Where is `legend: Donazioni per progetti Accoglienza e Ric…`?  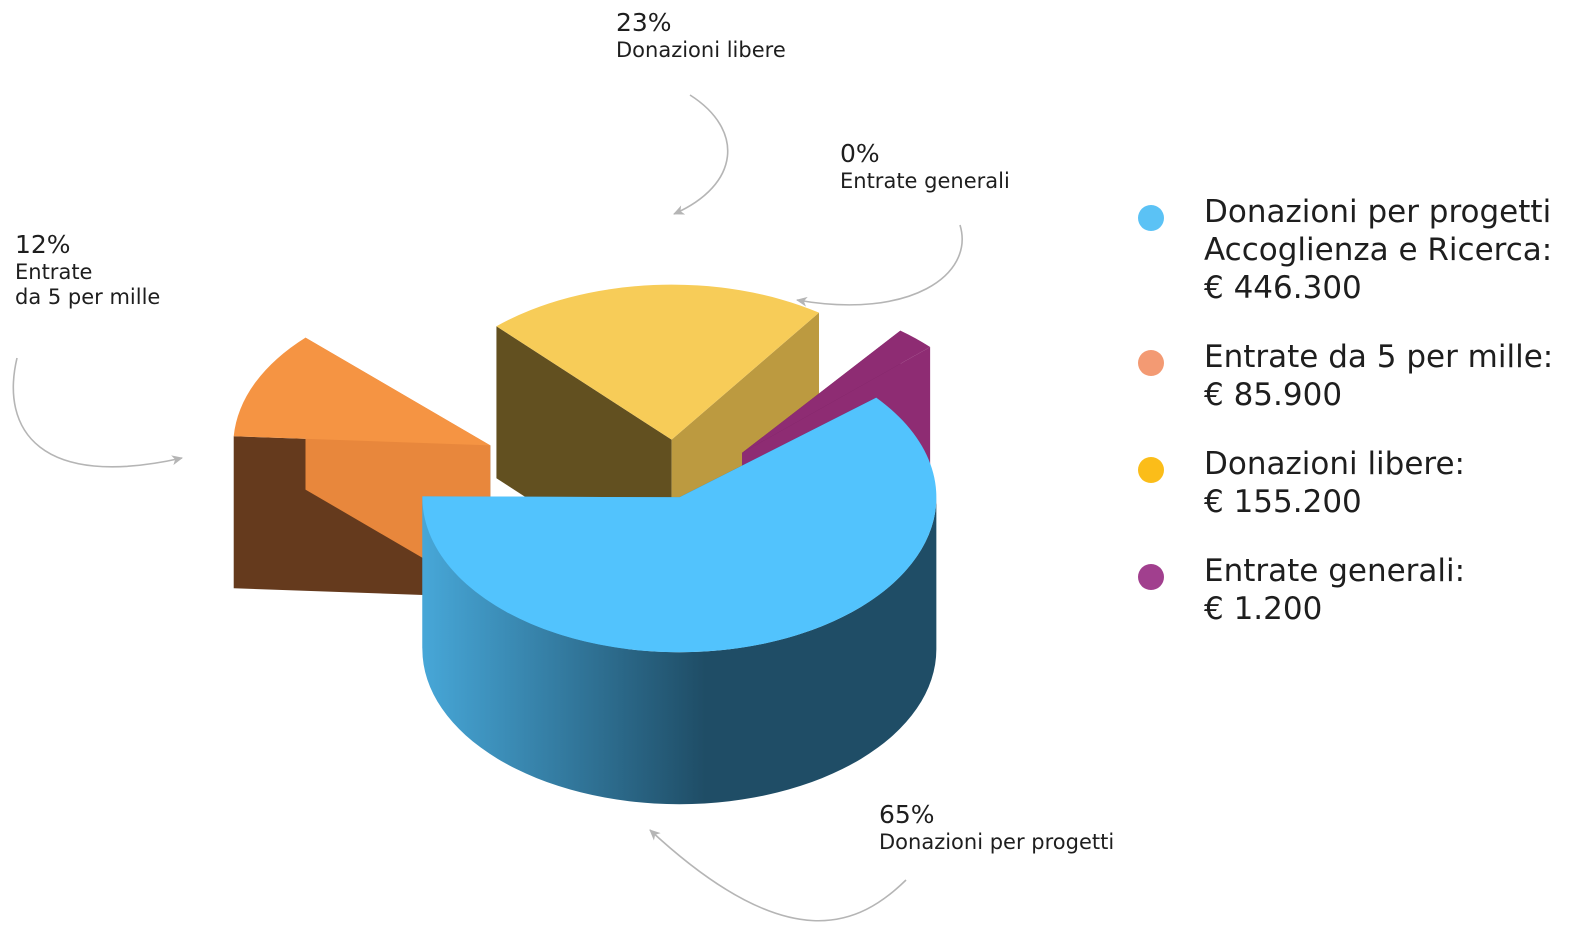 legend: Donazioni per progetti Accoglienza e Ric… is located at coordinates (1358, 426).